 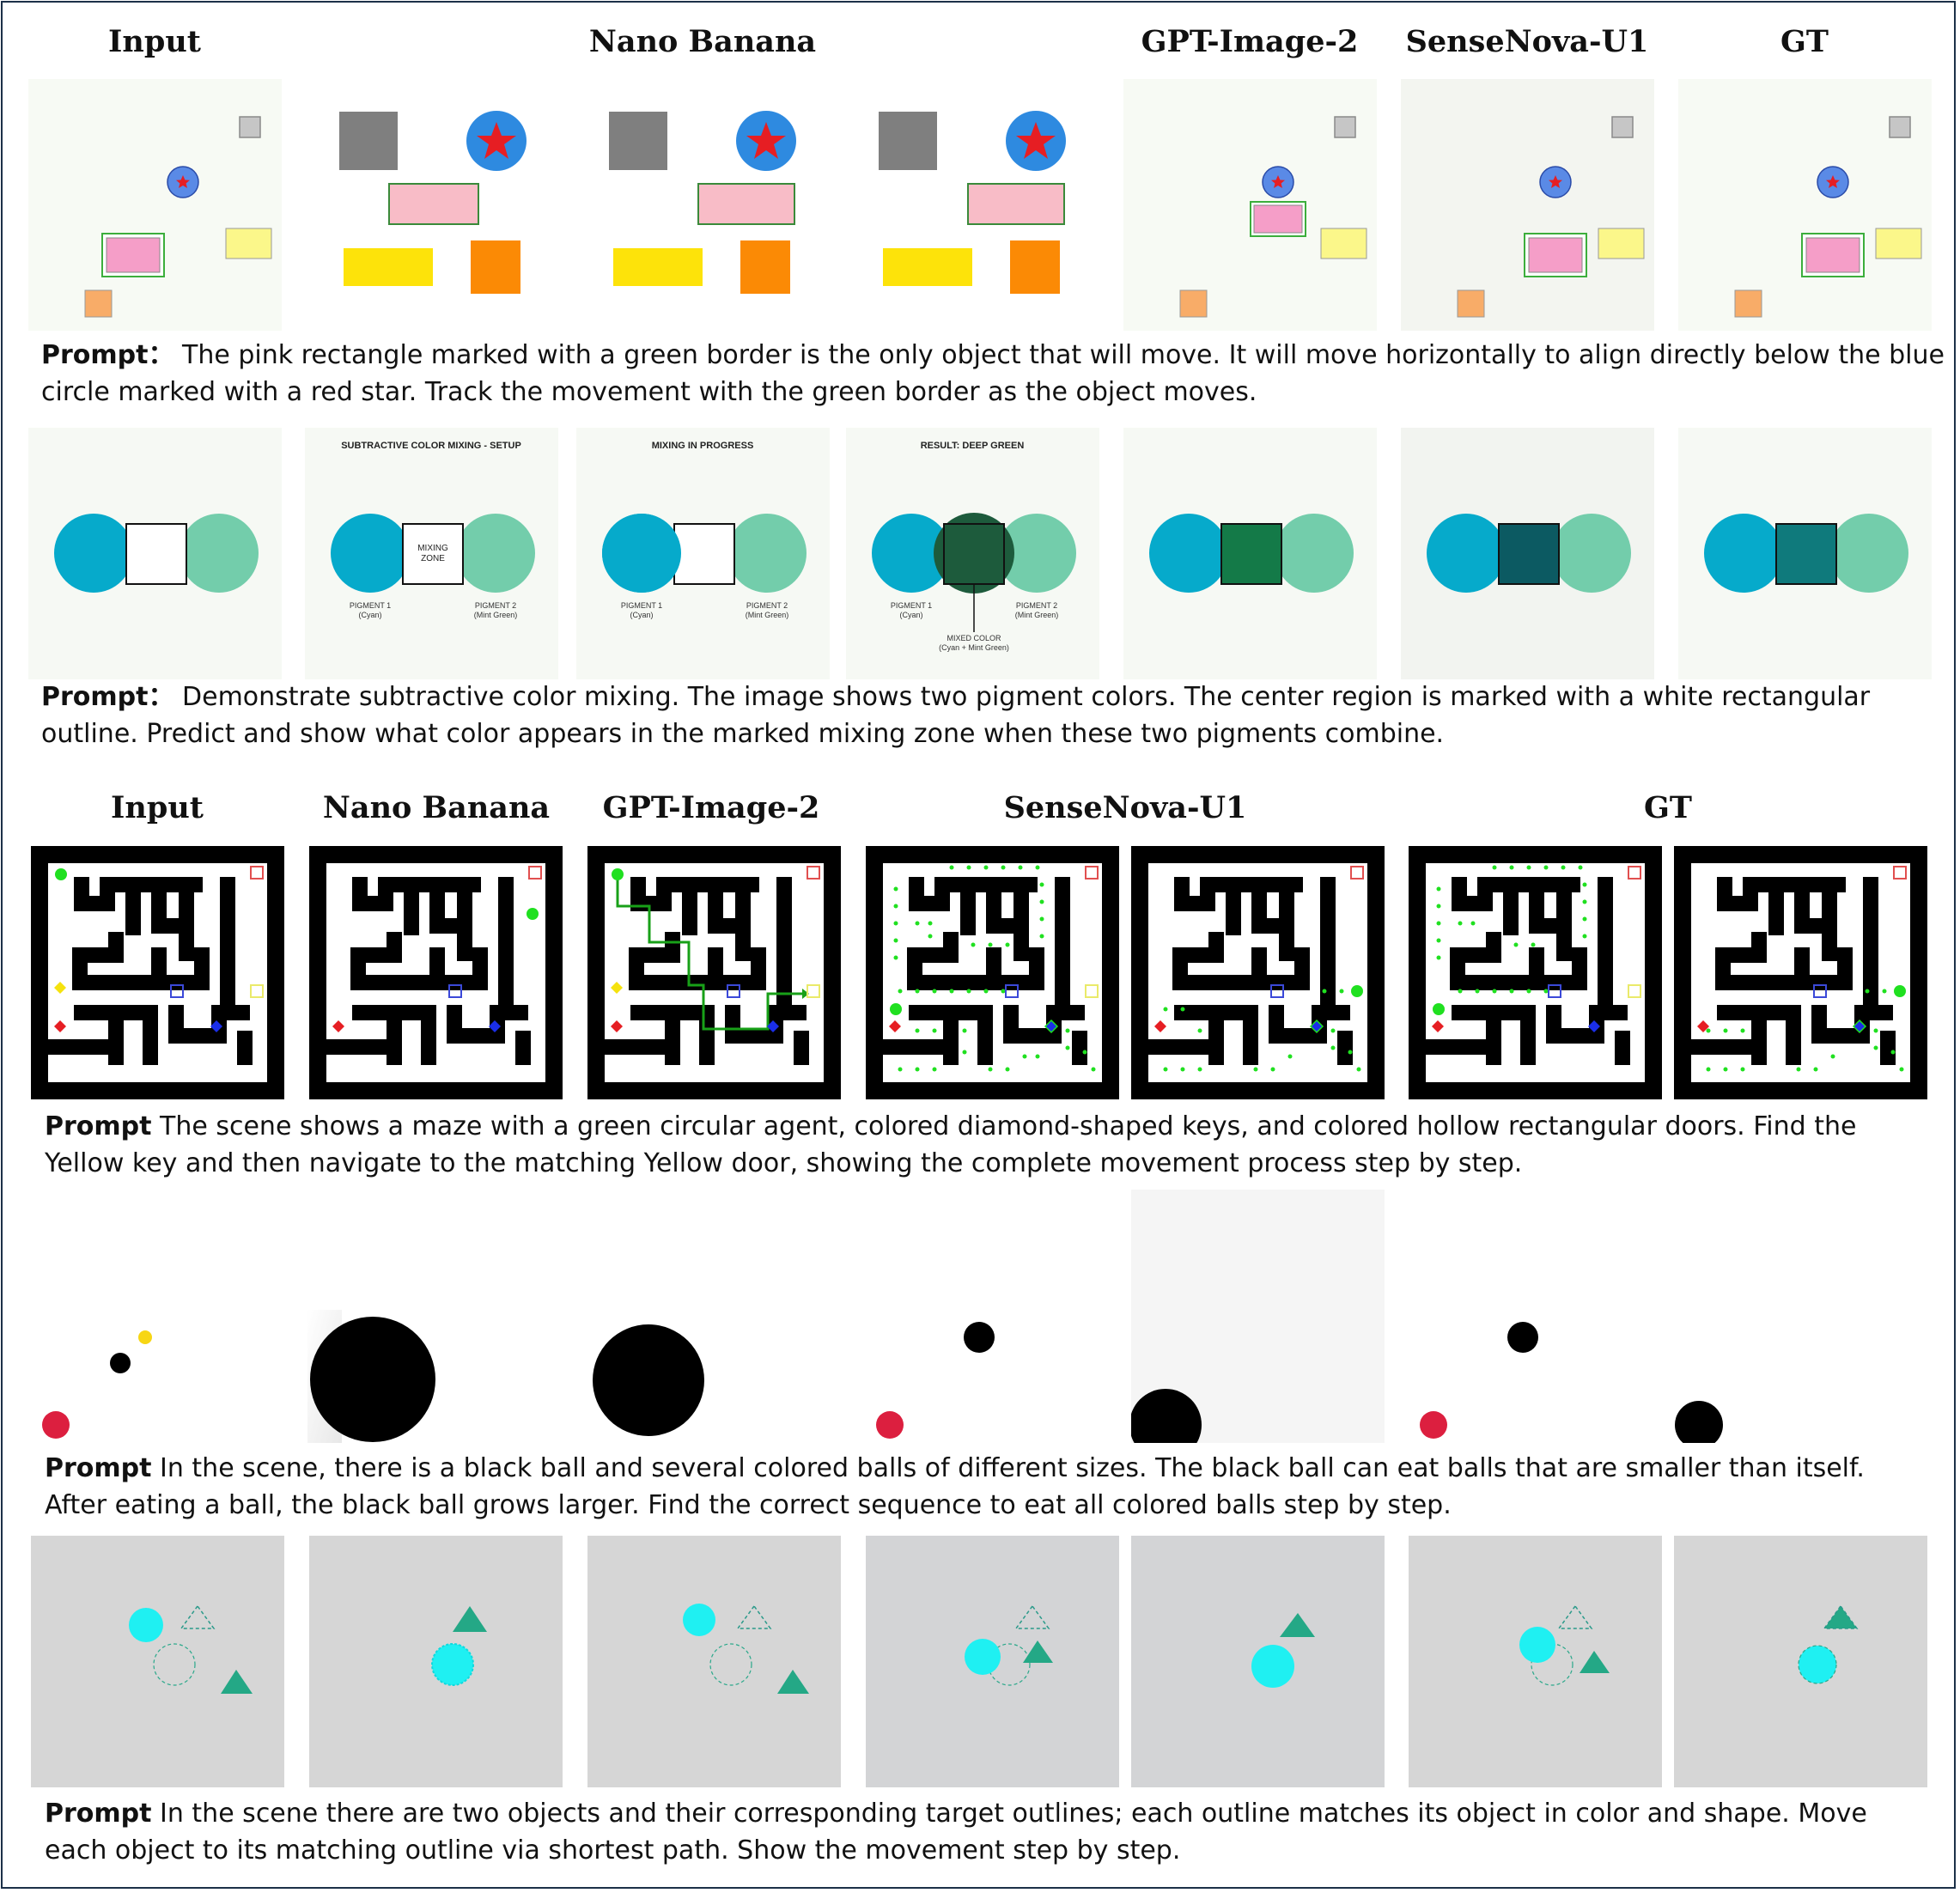 What do you see at coordinates (436, 1661) in the screenshot?
I see `row5-nano-panel` at bounding box center [436, 1661].